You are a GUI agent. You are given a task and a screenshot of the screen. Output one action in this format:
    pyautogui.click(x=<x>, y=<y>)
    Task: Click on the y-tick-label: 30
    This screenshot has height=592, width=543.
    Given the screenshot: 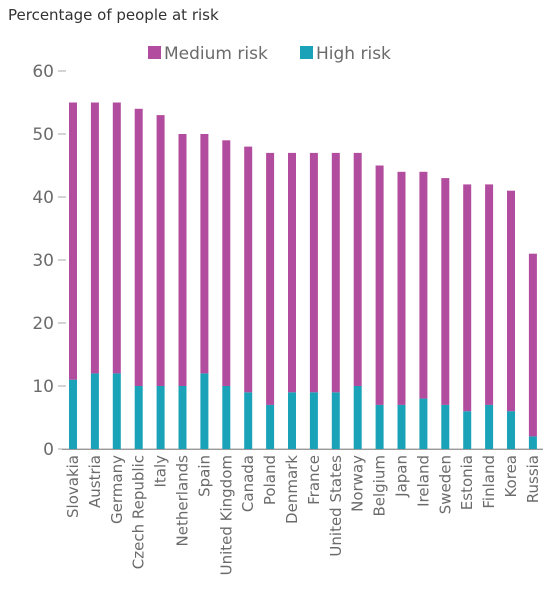 What is the action you would take?
    pyautogui.click(x=43, y=261)
    